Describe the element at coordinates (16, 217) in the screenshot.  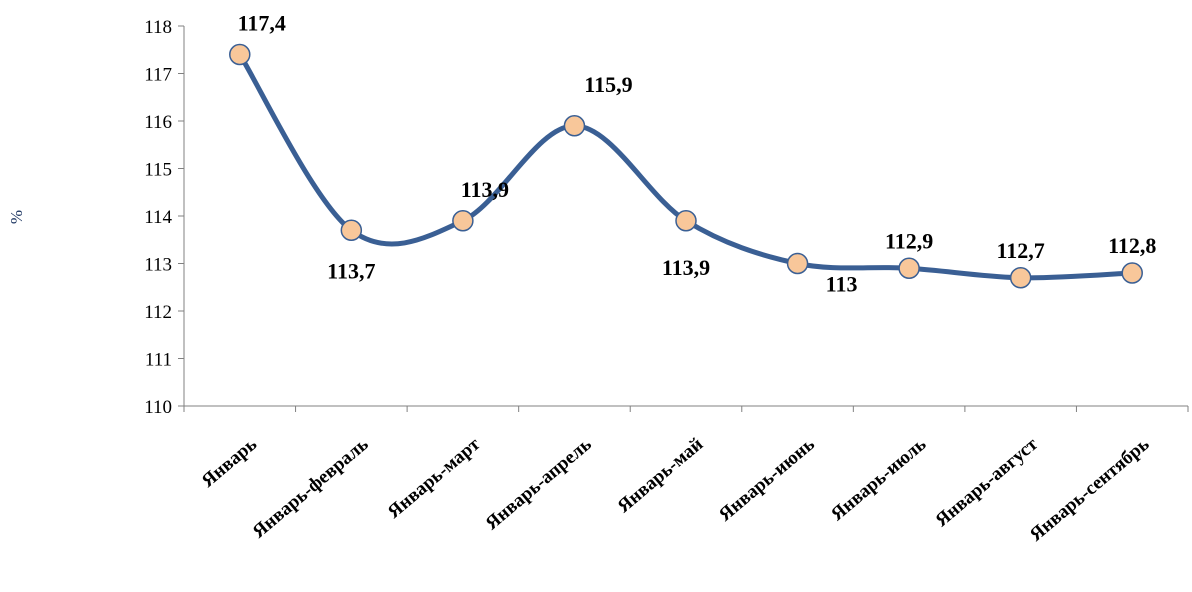
I see `y-axis-label: %` at that location.